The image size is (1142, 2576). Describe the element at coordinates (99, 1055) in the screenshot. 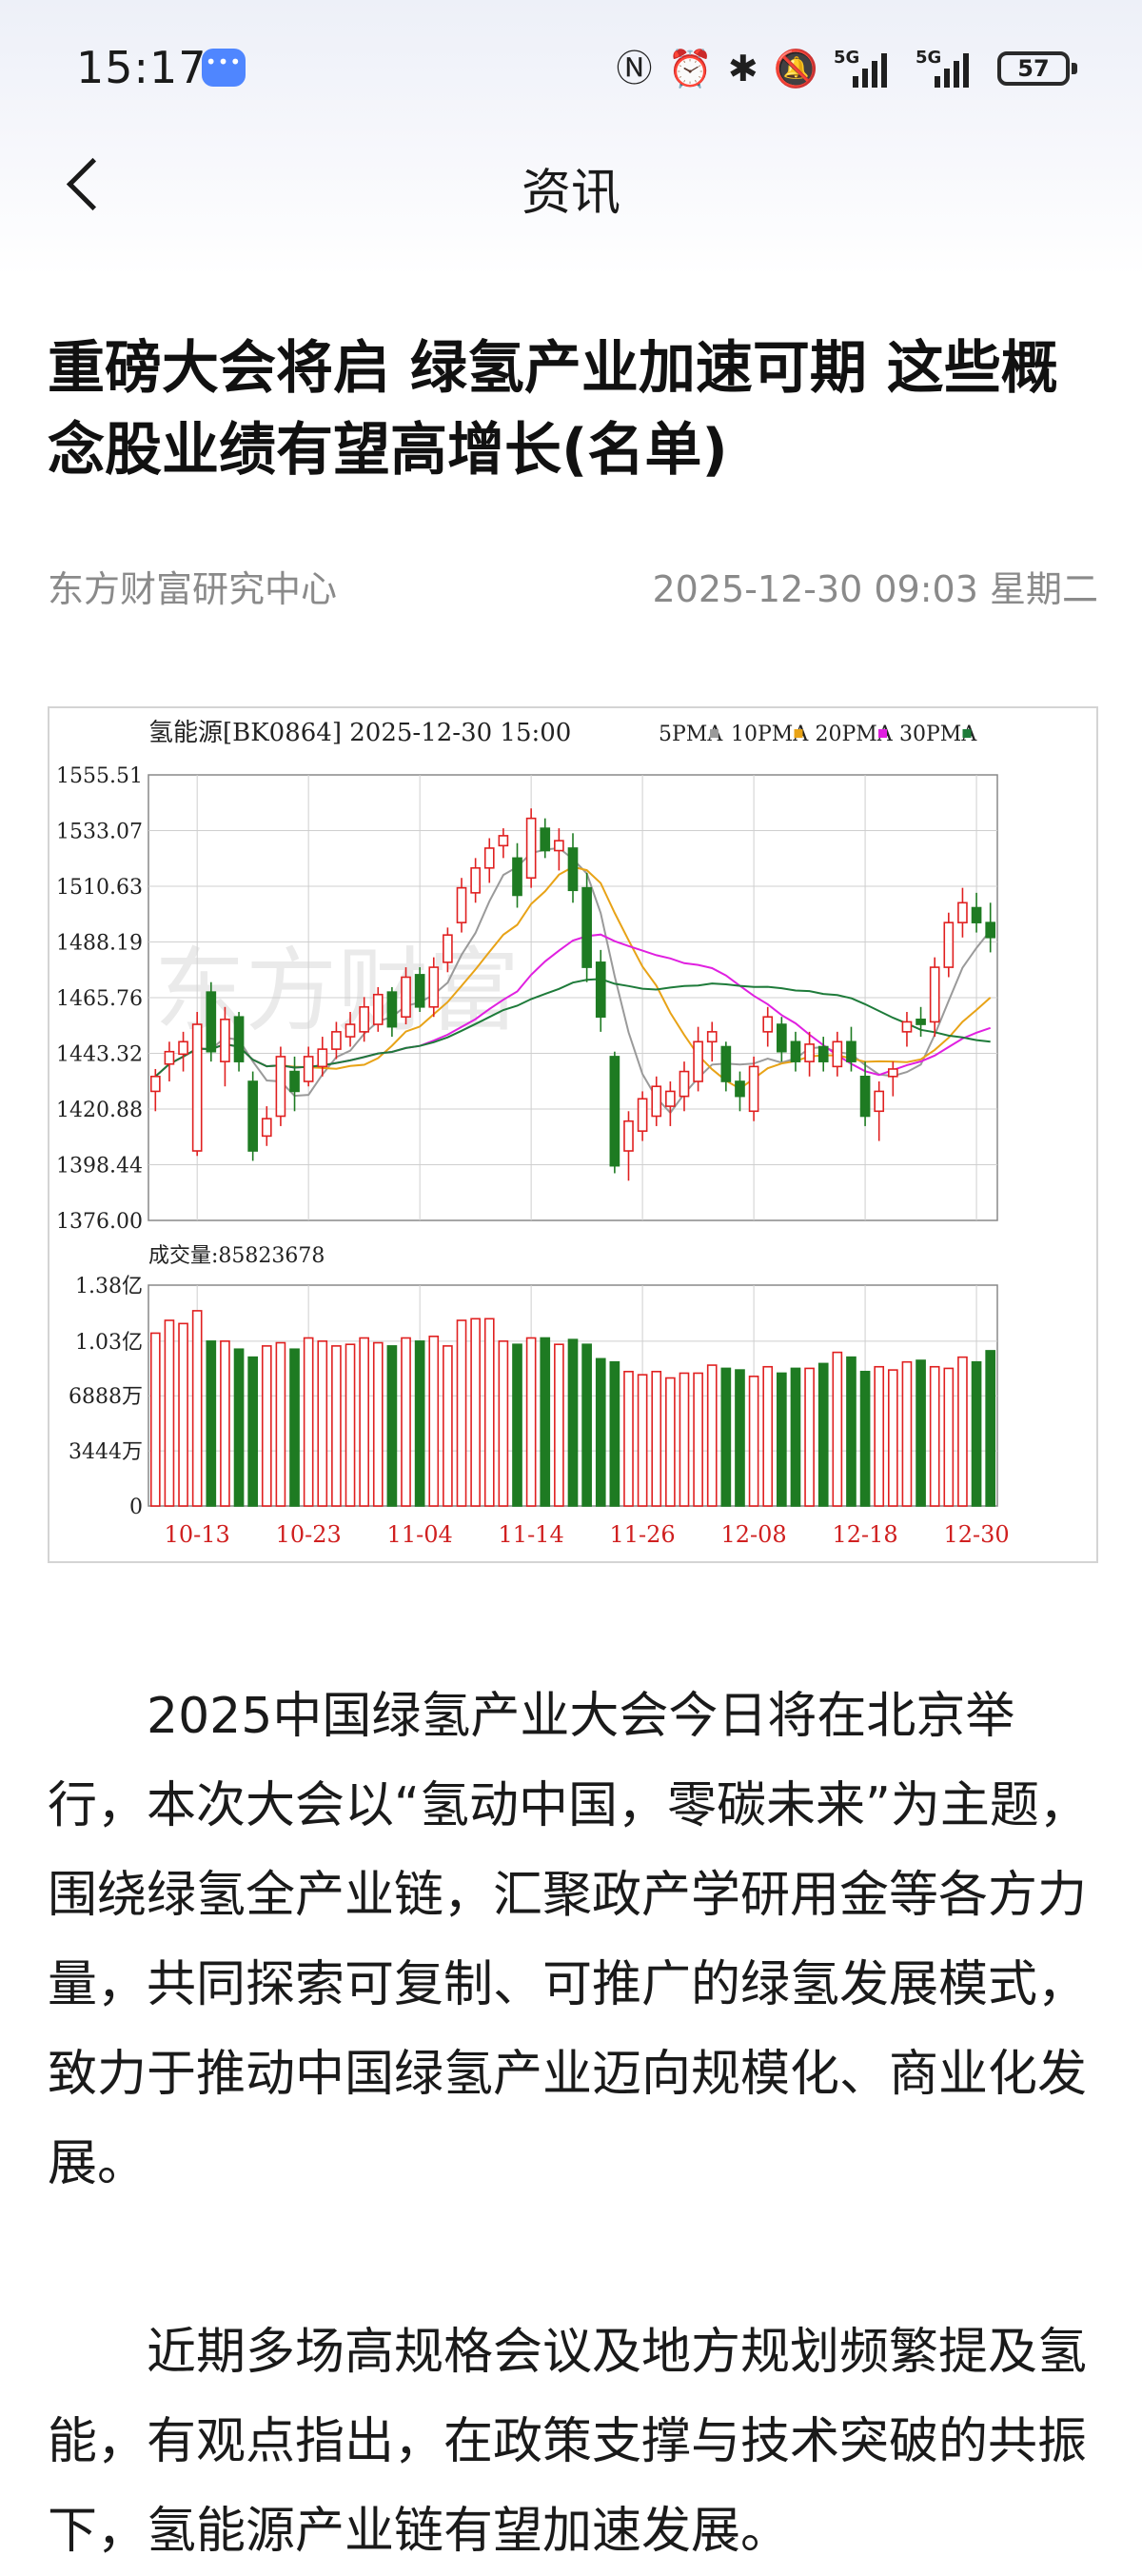

I see `price-tick-label: 1443.32` at that location.